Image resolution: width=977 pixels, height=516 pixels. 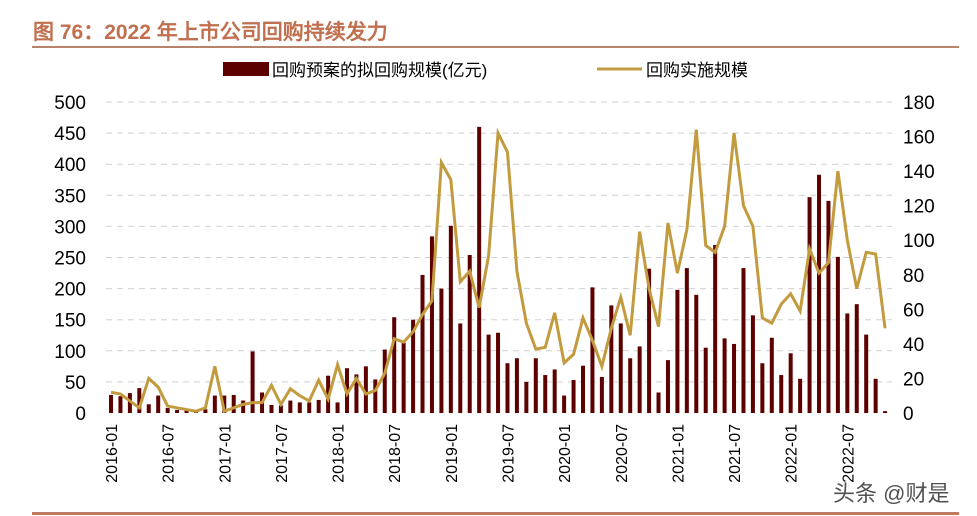 I want to click on x-tick-label: 2021-07, so click(x=735, y=453).